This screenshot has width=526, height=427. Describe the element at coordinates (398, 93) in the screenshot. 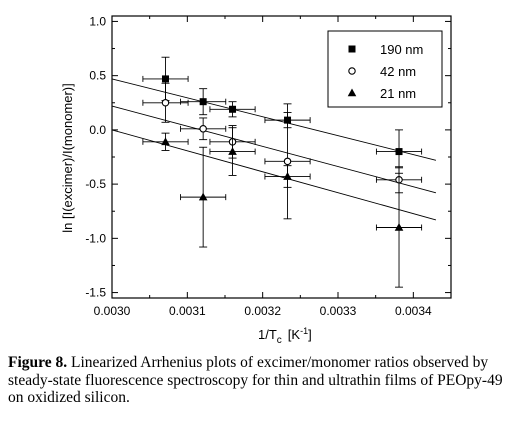

I see `legend-label: 21 nm` at that location.